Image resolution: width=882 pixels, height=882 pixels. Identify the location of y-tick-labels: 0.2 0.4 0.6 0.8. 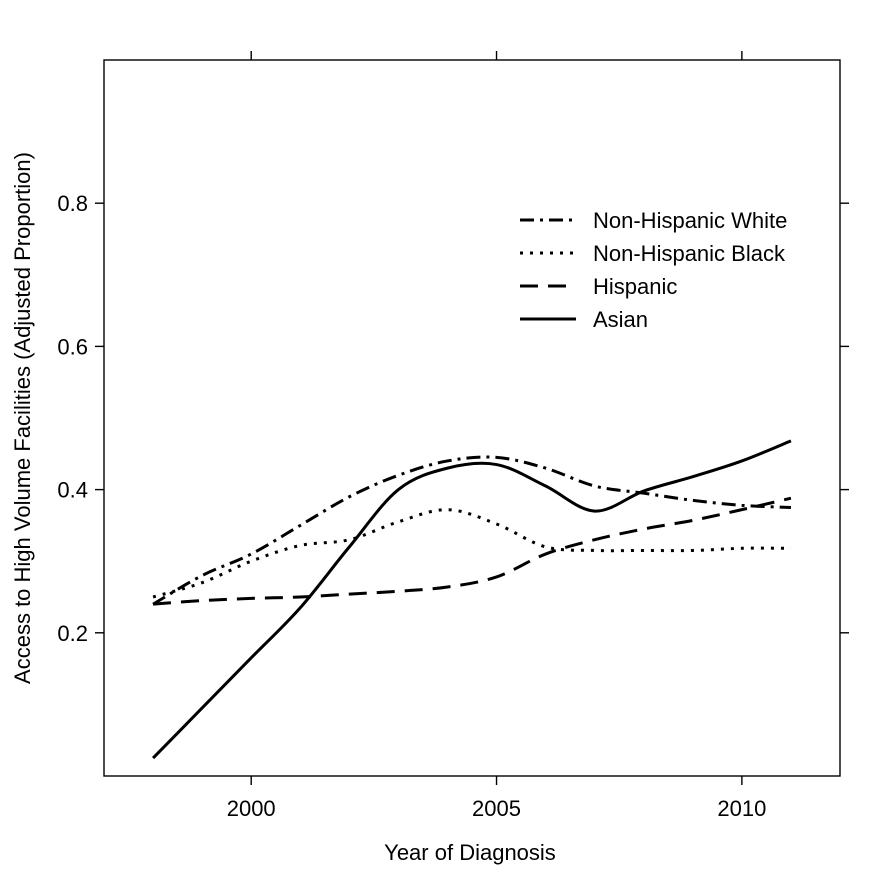
(72, 418).